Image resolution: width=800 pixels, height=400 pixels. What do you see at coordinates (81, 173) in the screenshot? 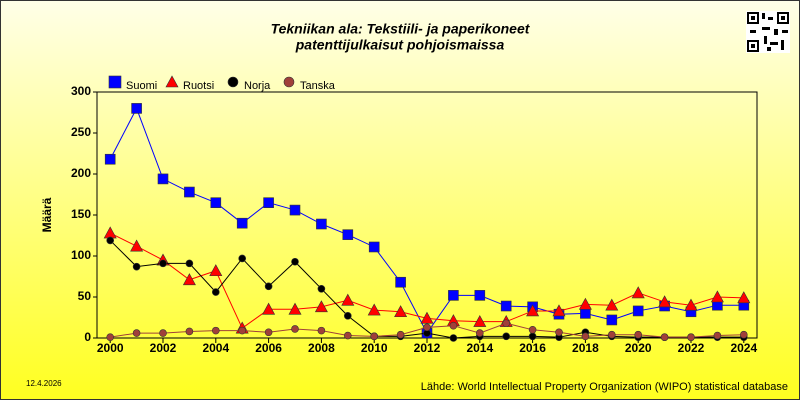
I see `y-tick-label: 200` at bounding box center [81, 173].